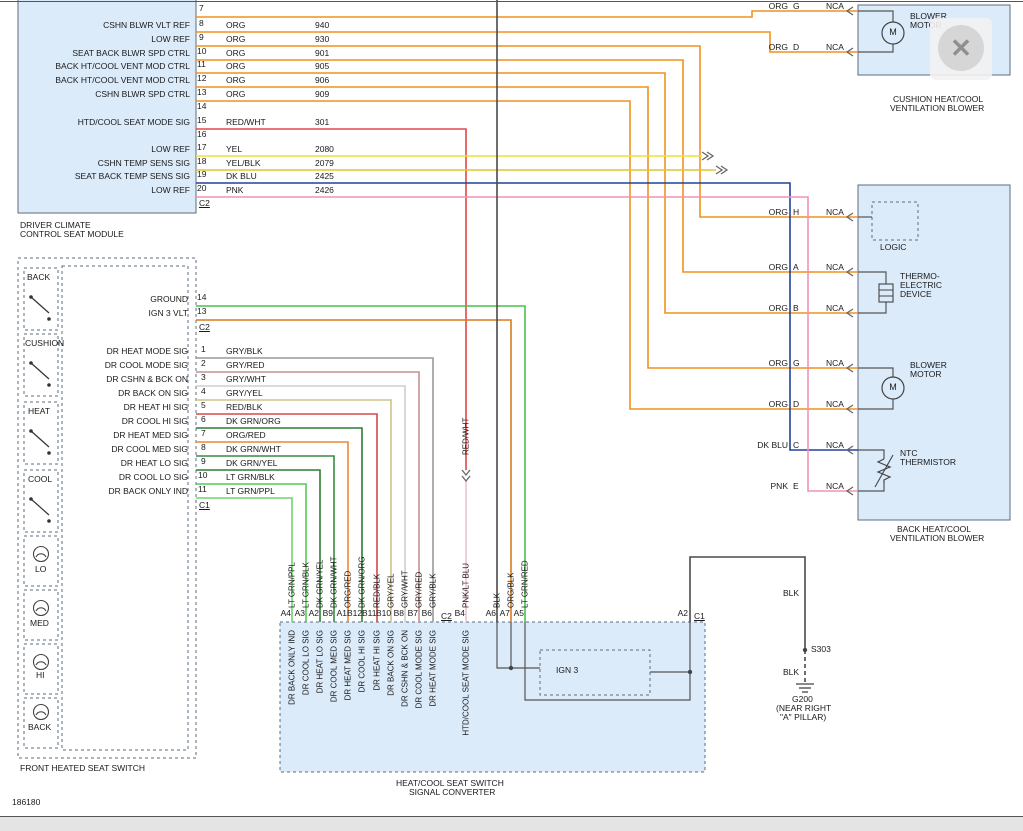 The width and height of the screenshot is (1023, 831). I want to click on wire-gry_wht, so click(301, 503).